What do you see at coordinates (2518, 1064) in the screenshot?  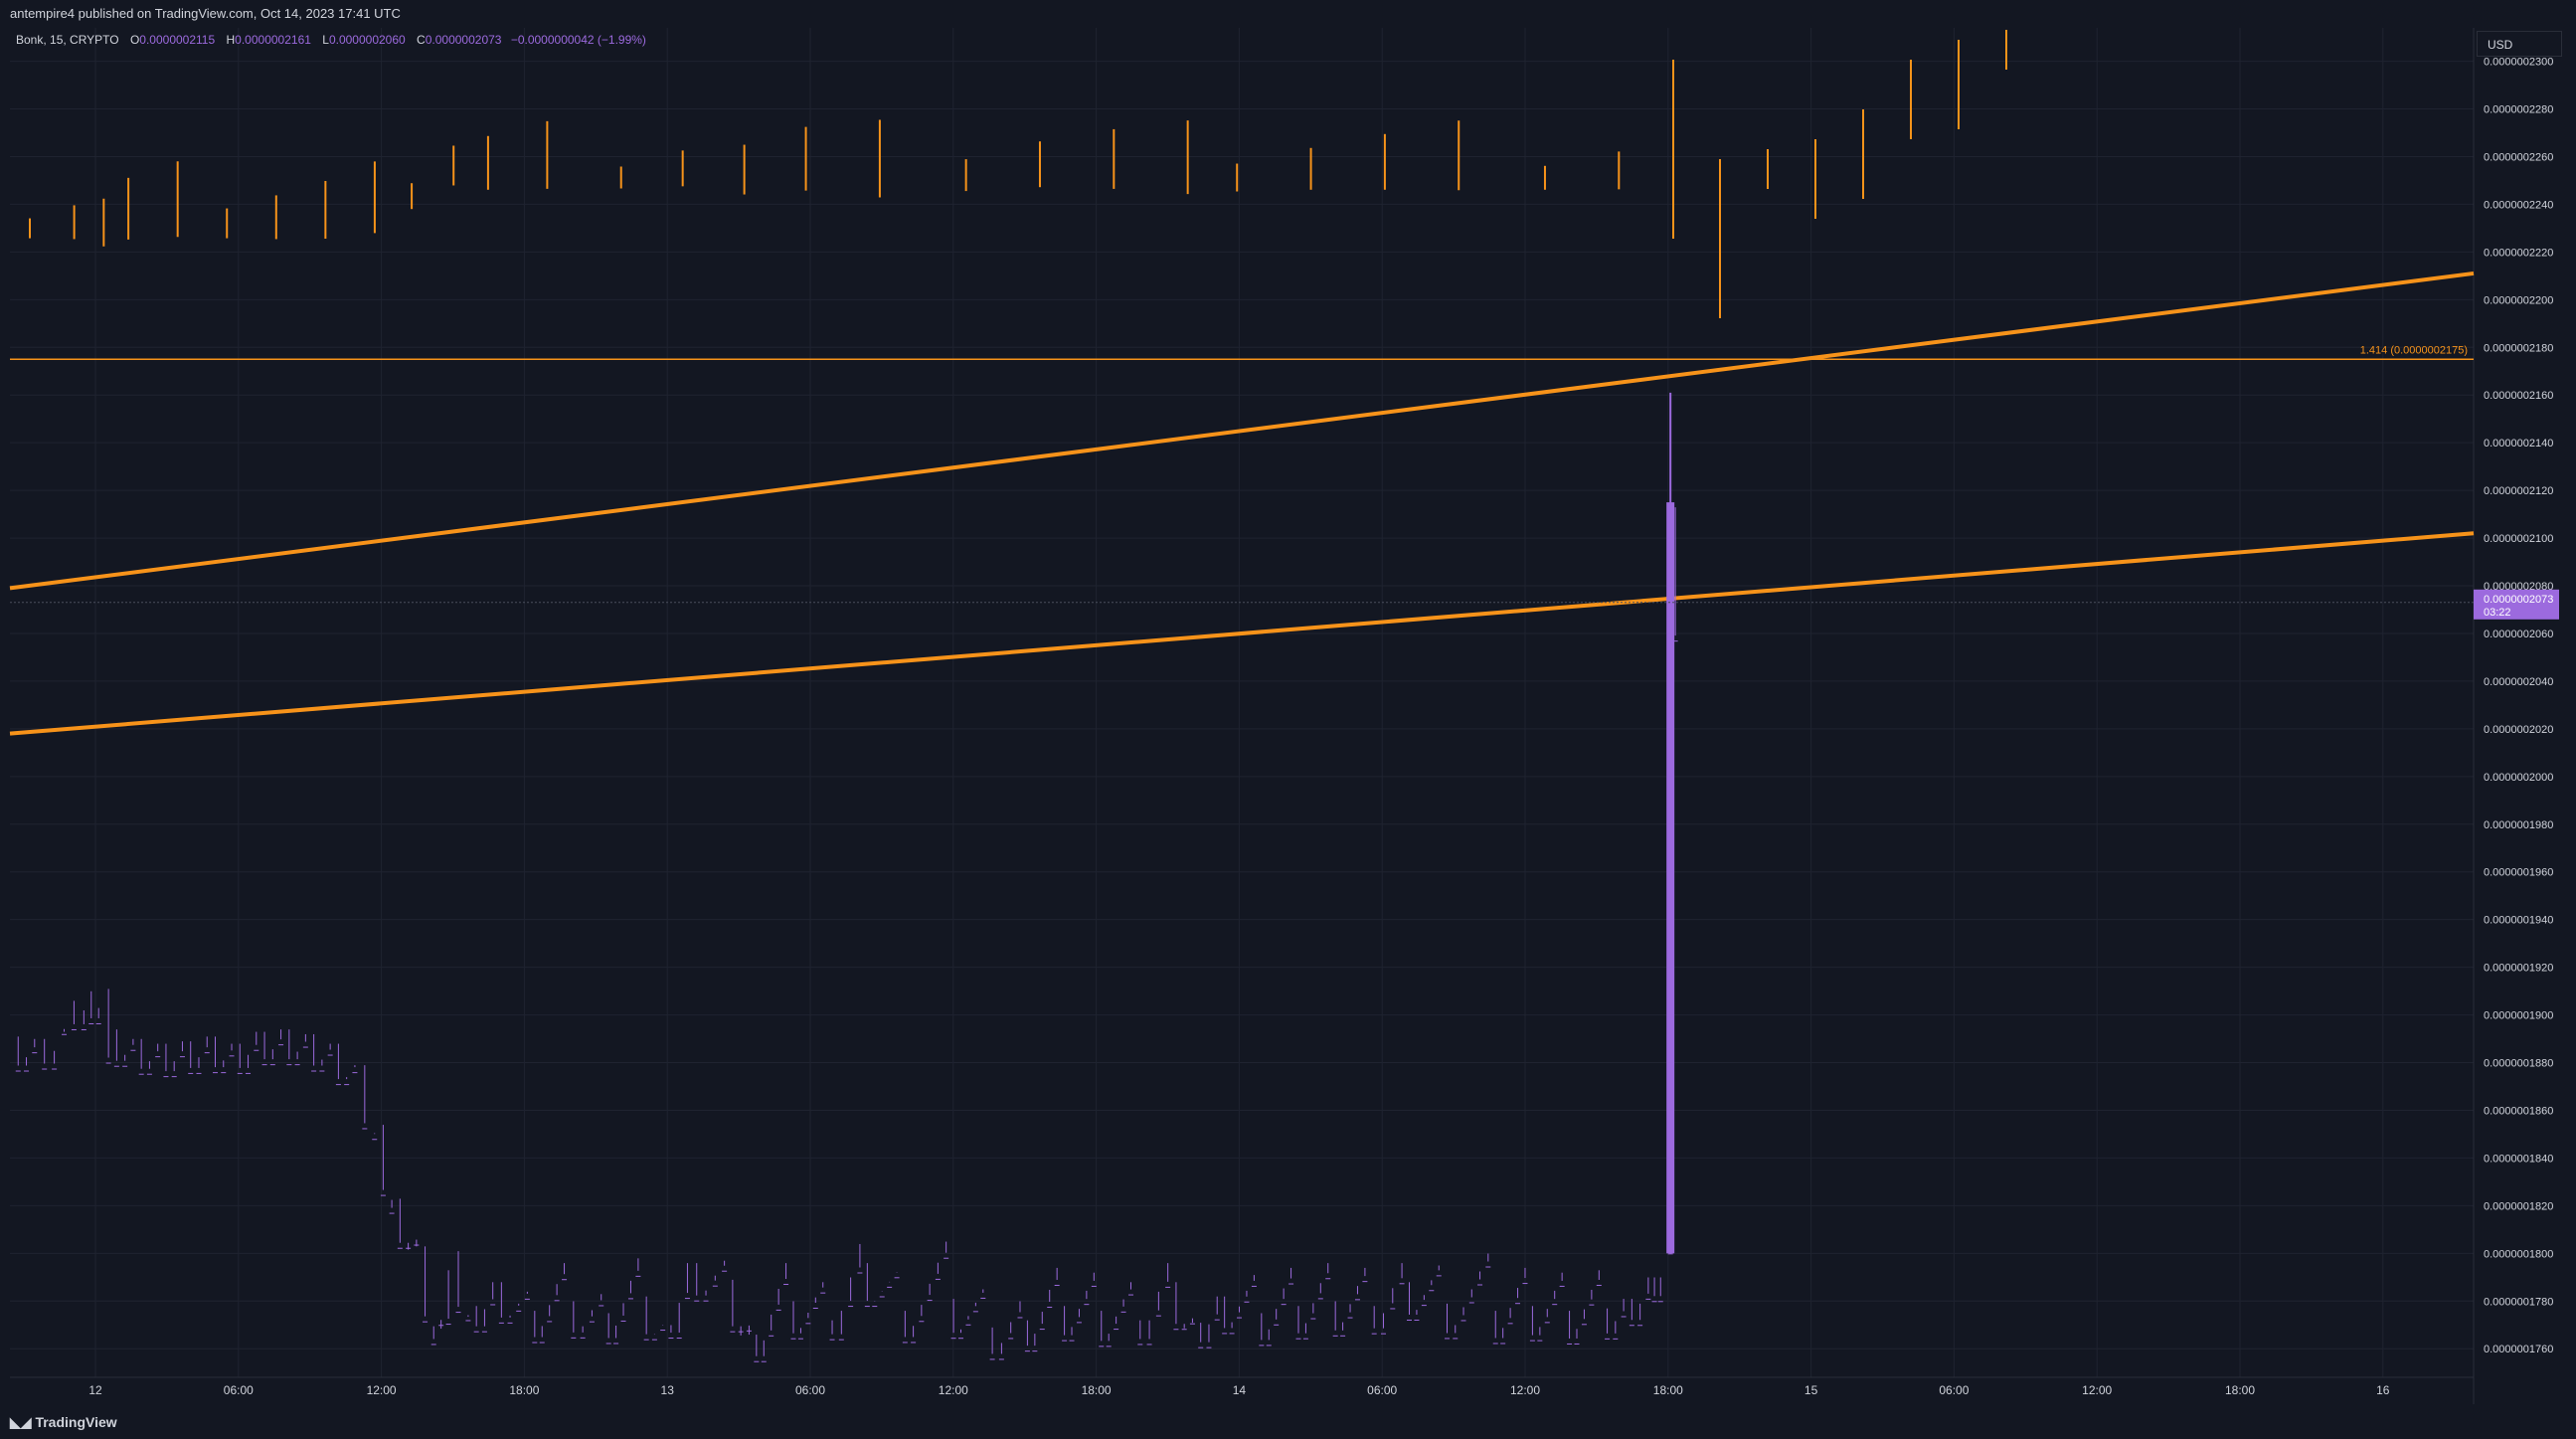 I see `y-tick-label: 0.0000001880` at bounding box center [2518, 1064].